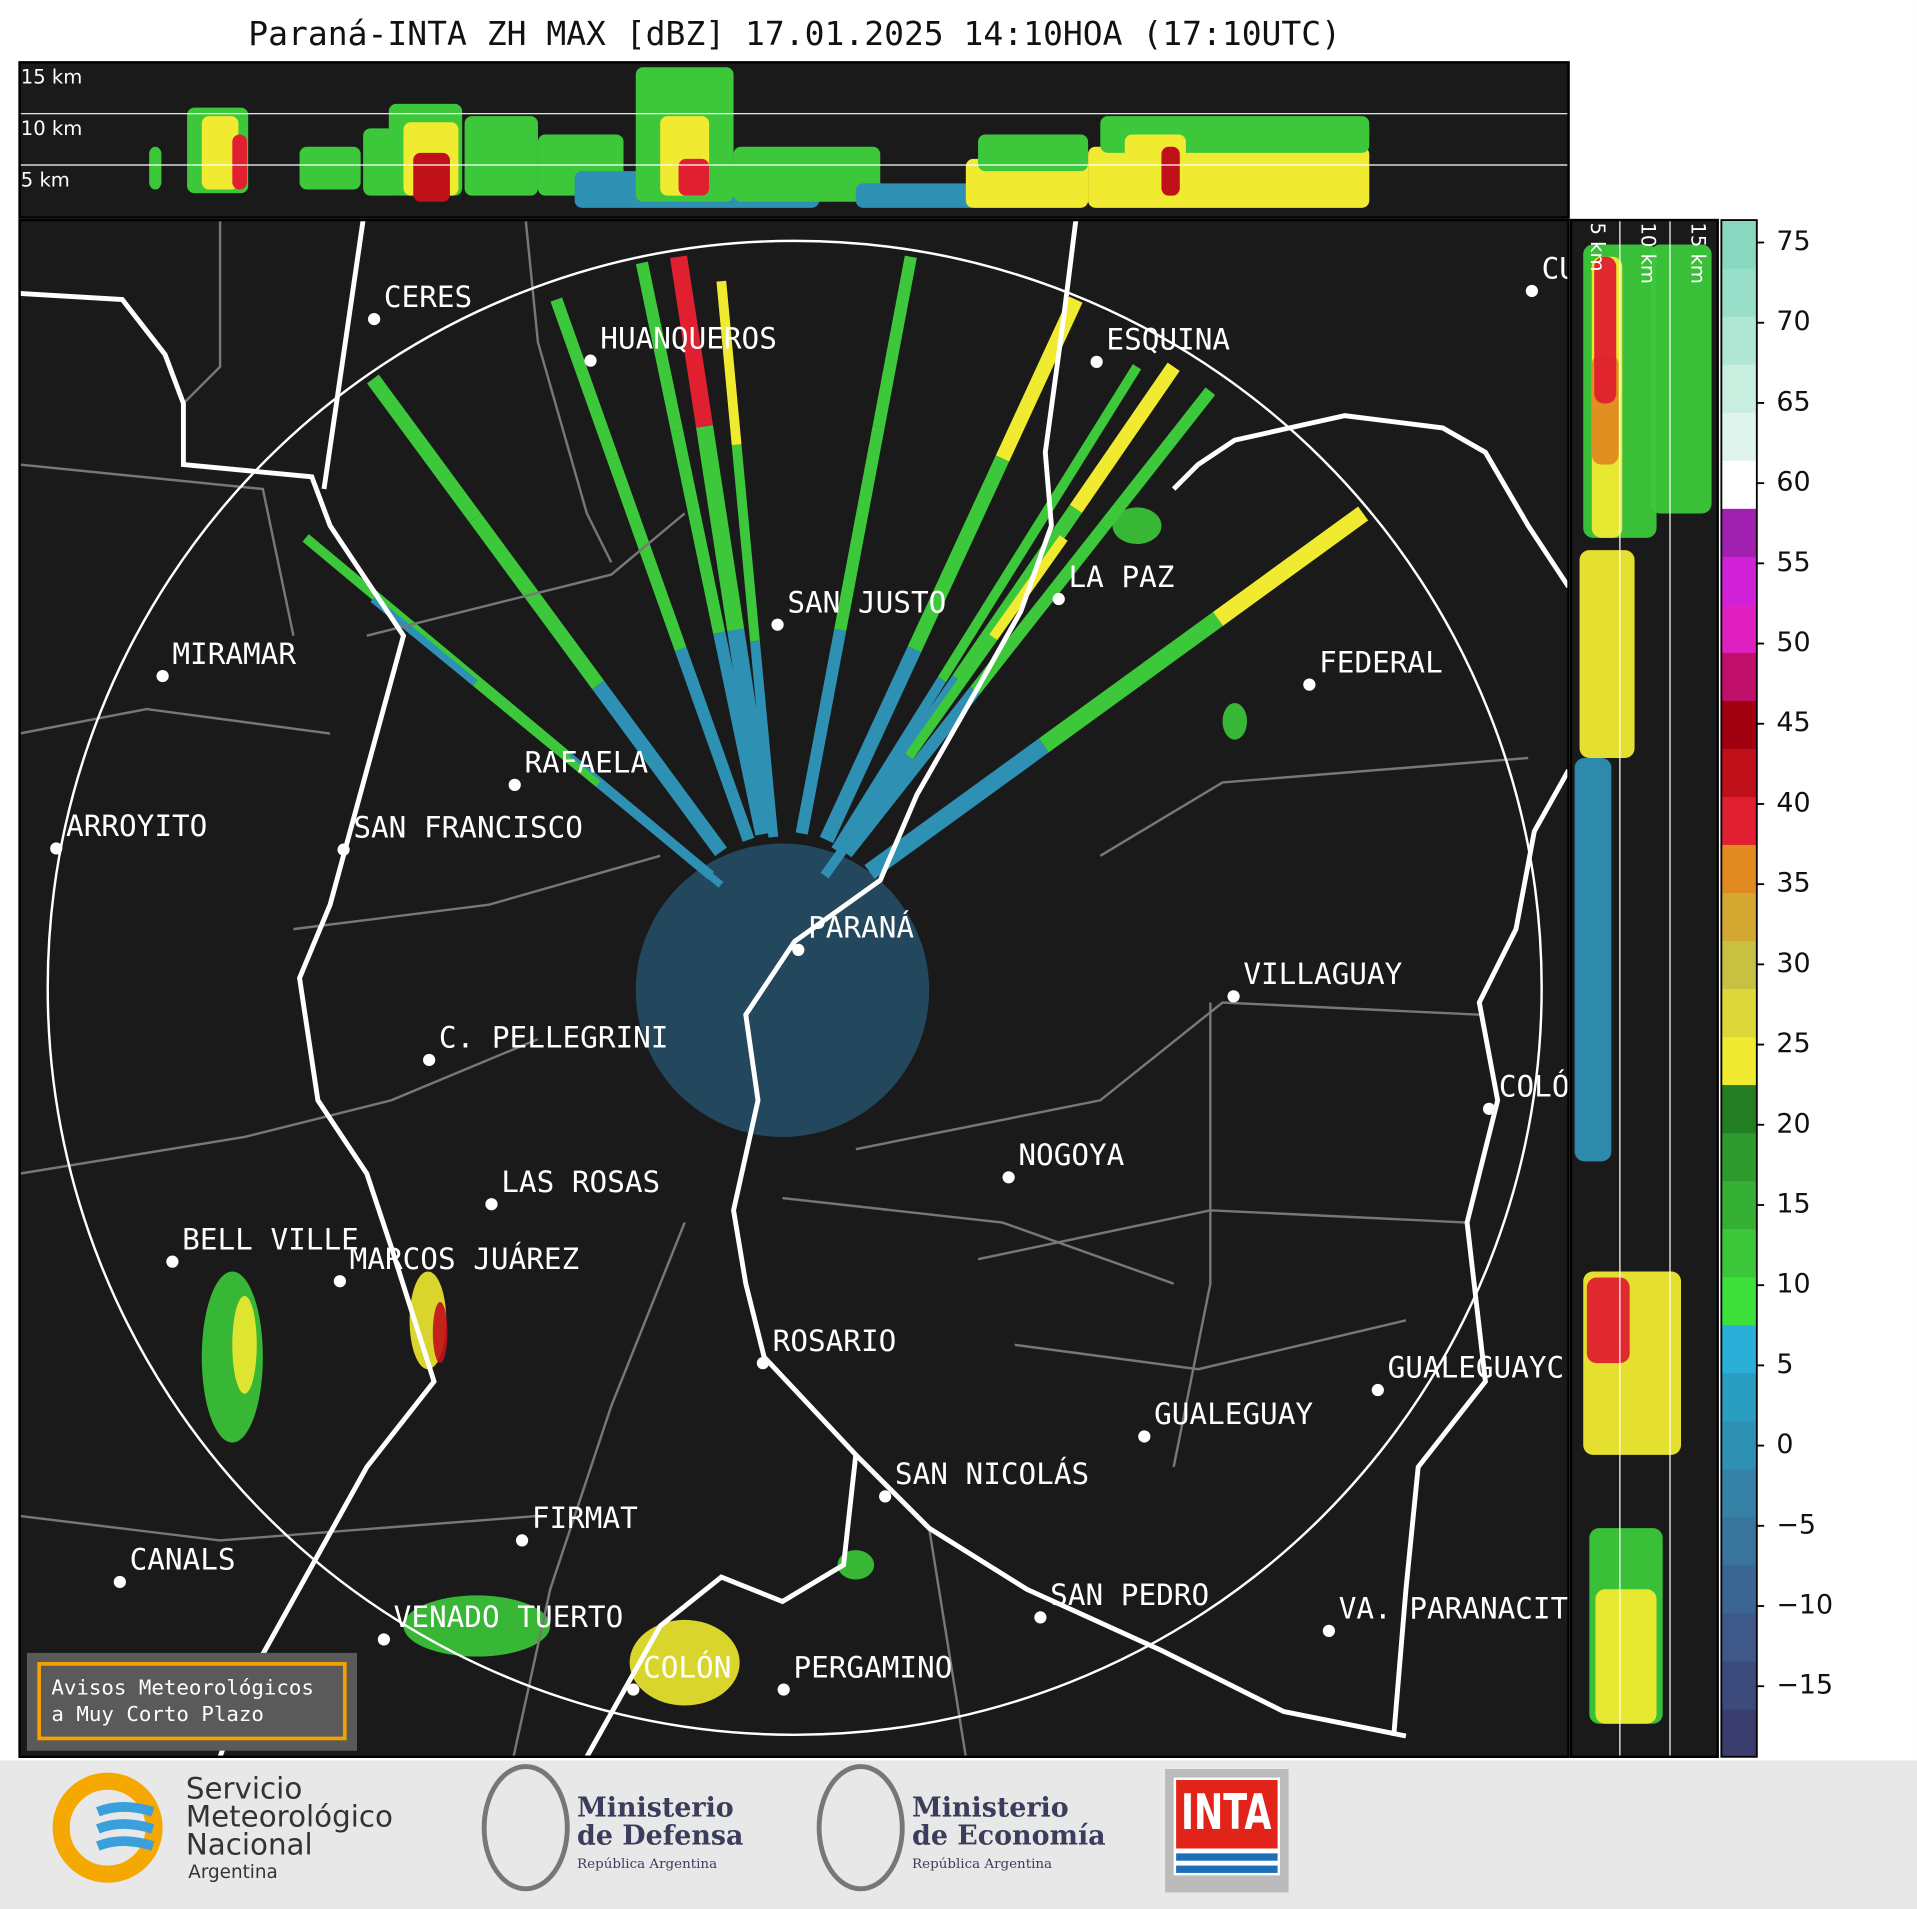 The height and width of the screenshot is (1909, 1917). I want to click on city-label: NOGOYA, so click(1071, 1155).